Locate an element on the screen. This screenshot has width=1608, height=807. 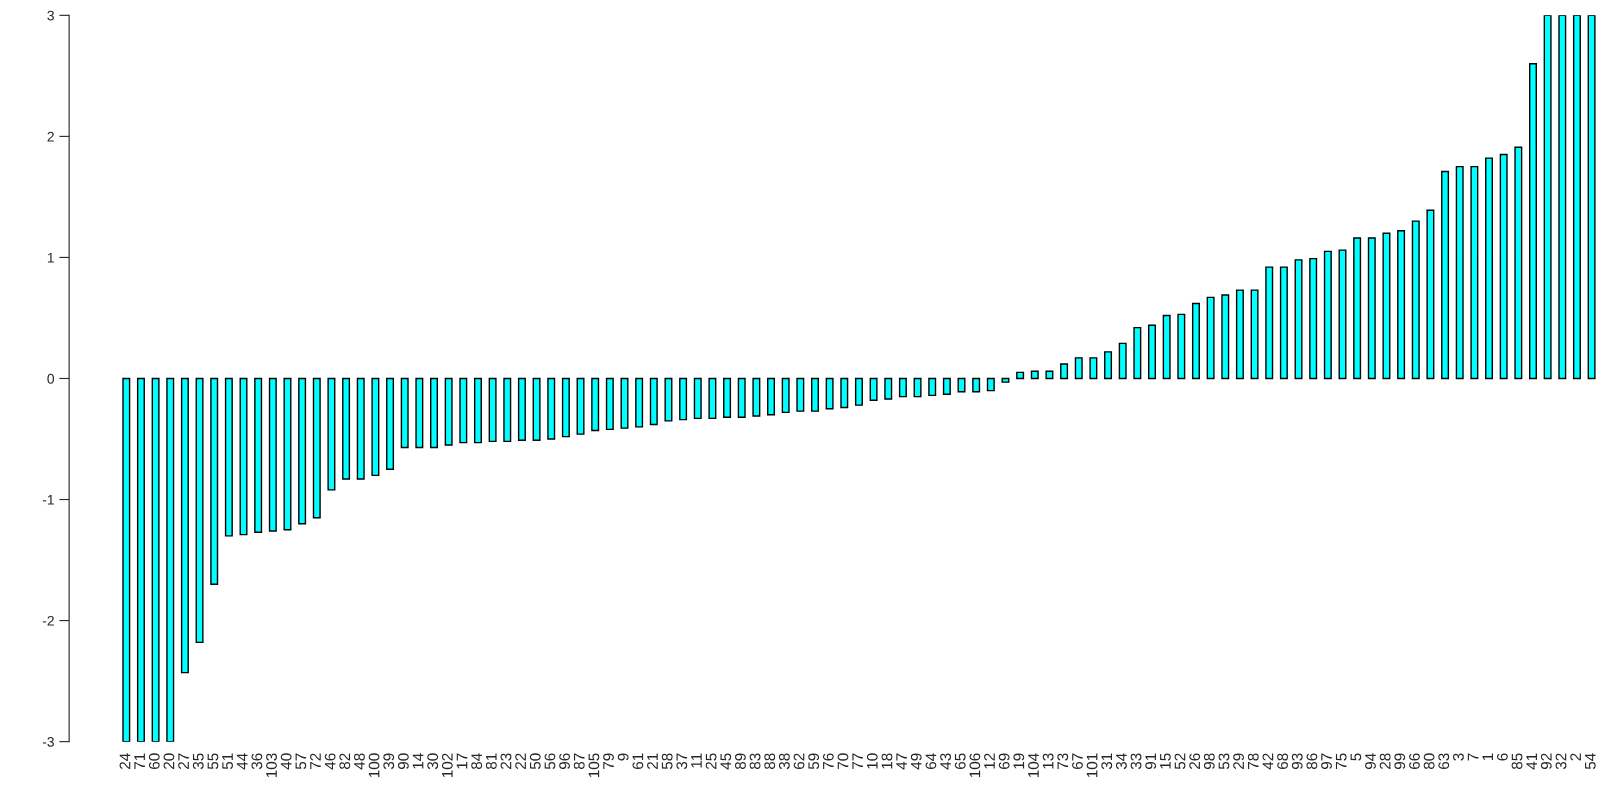
x-tick-label: 98 is located at coordinates (1209, 761).